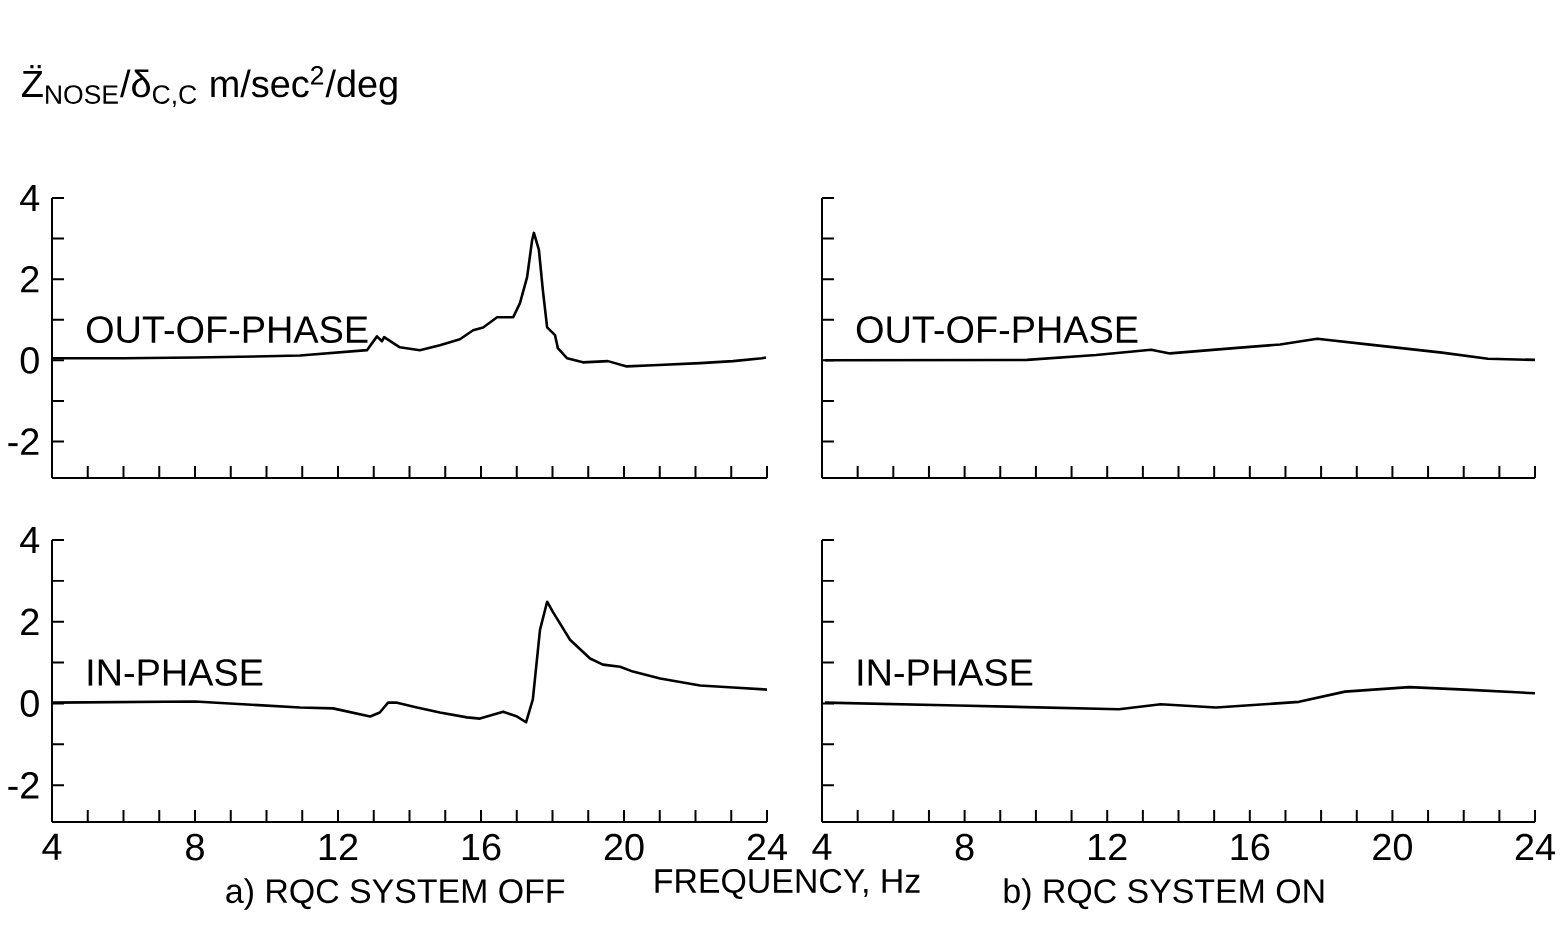 This screenshot has height=928, width=1564. I want to click on y-axis-title: Z̈$_{NOSE}$/δ$_{C,C}$ m/sec$^{2}$/deg, so click(209, 86).